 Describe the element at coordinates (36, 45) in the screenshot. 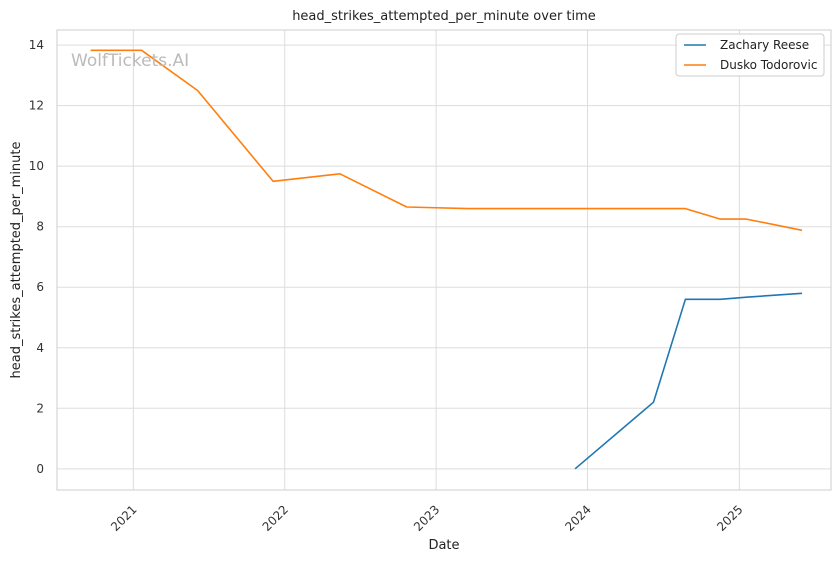

I see `y-tick-label: 14` at that location.